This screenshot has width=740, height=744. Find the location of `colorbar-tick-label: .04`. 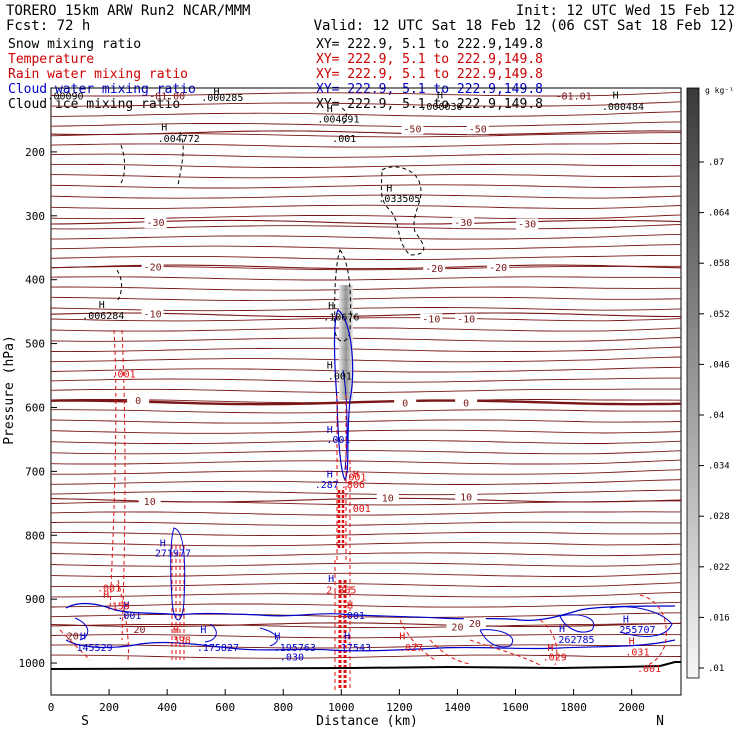

colorbar-tick-label: .04 is located at coordinates (716, 416).